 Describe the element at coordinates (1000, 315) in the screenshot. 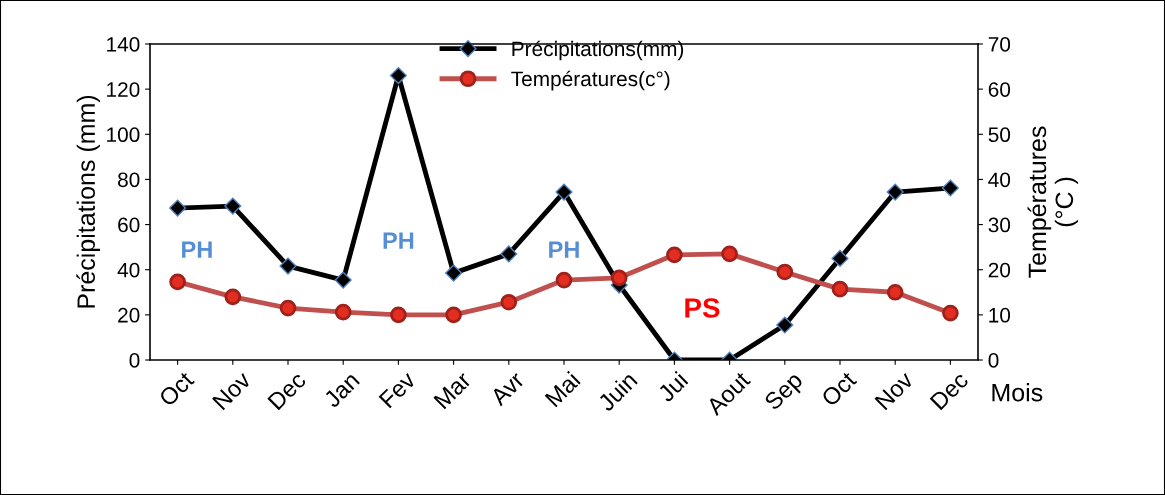

I see `y2-tick-label: 10` at that location.